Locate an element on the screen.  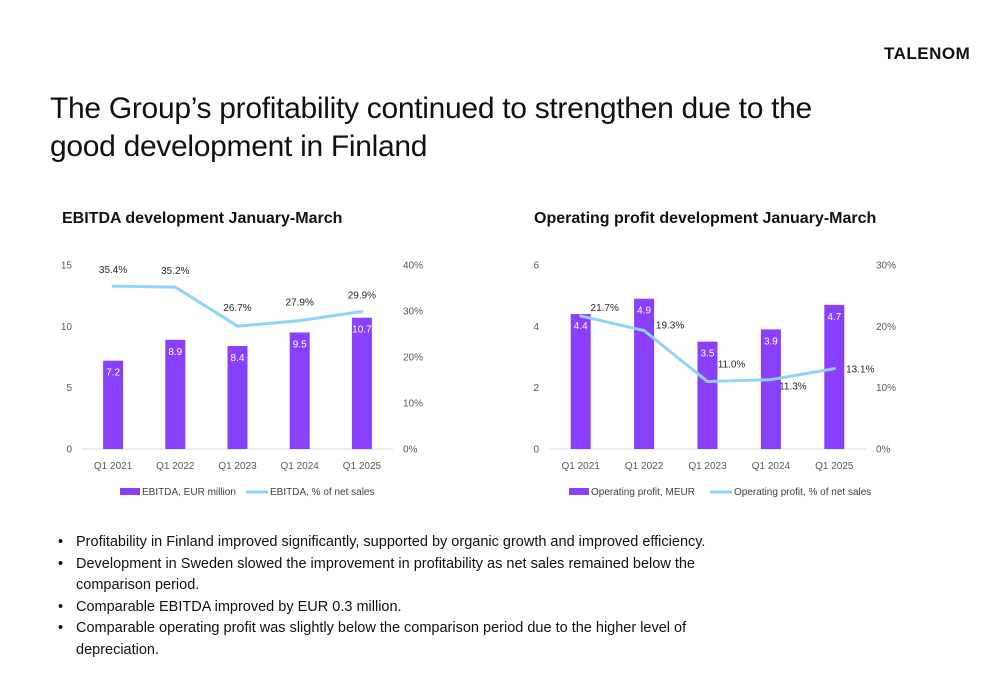
bar-data-label: 8.4 is located at coordinates (238, 358).